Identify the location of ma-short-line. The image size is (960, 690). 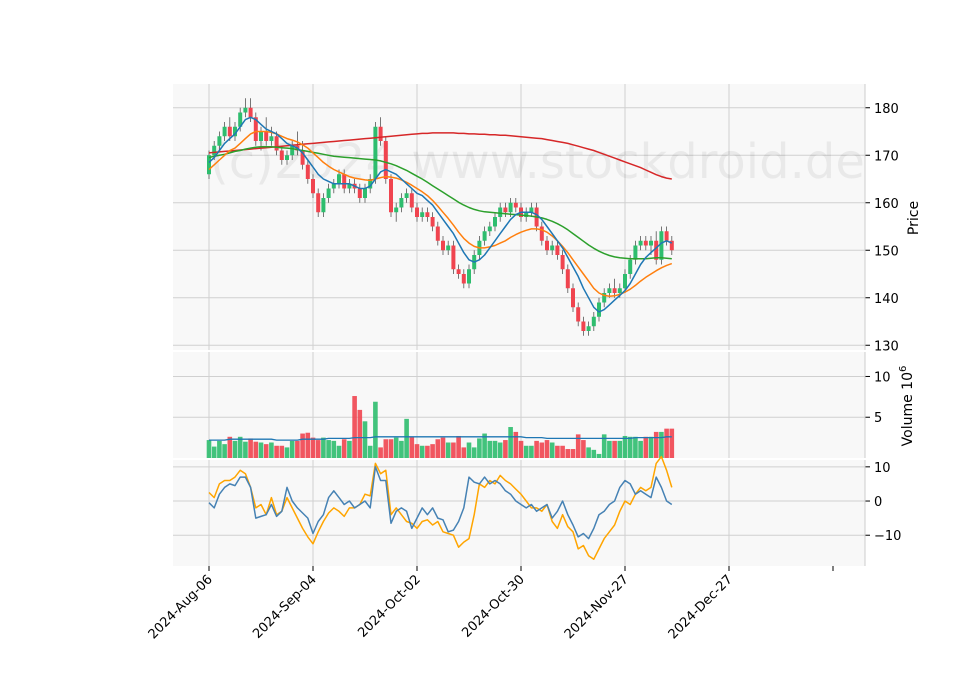
(440, 214).